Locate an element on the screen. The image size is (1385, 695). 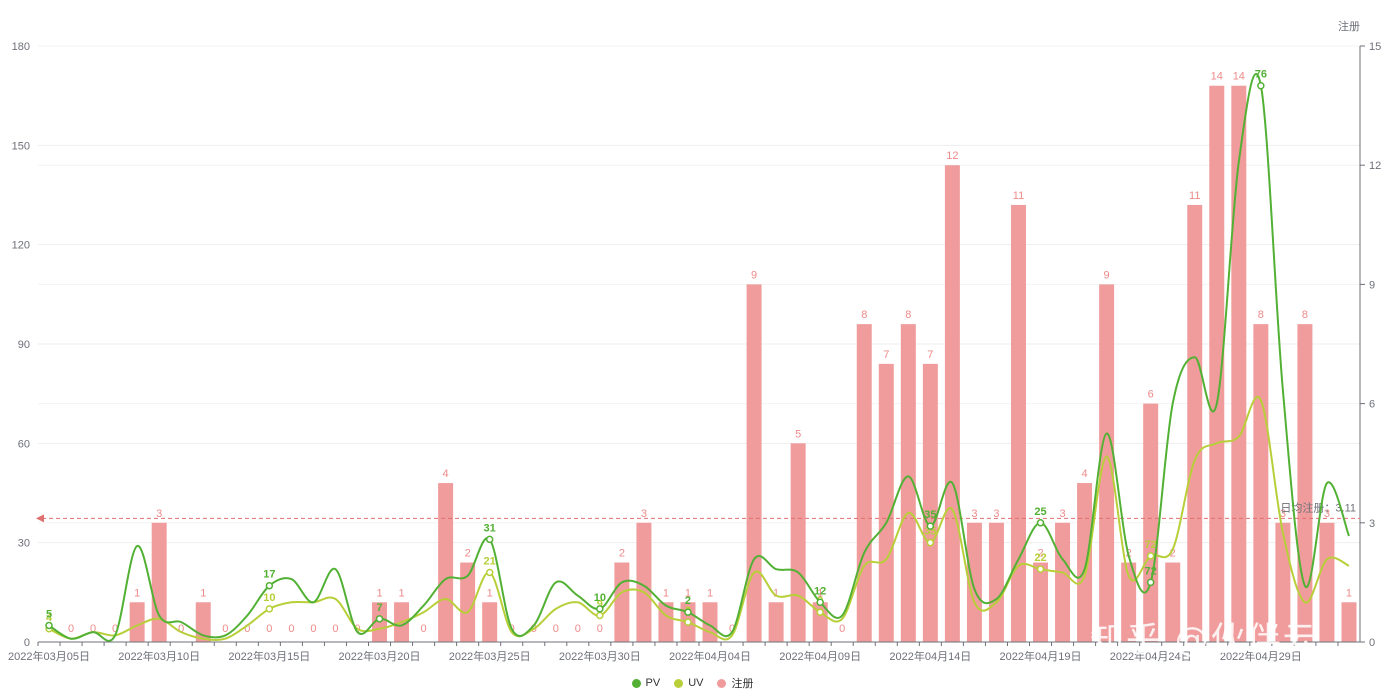
legend: PV UV 注册 is located at coordinates (692, 683).